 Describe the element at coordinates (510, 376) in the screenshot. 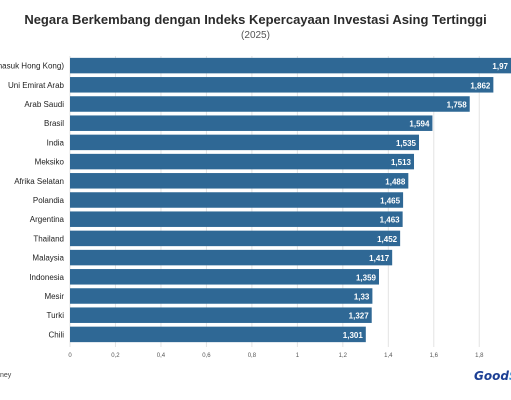

I see `logo-accent: S` at that location.